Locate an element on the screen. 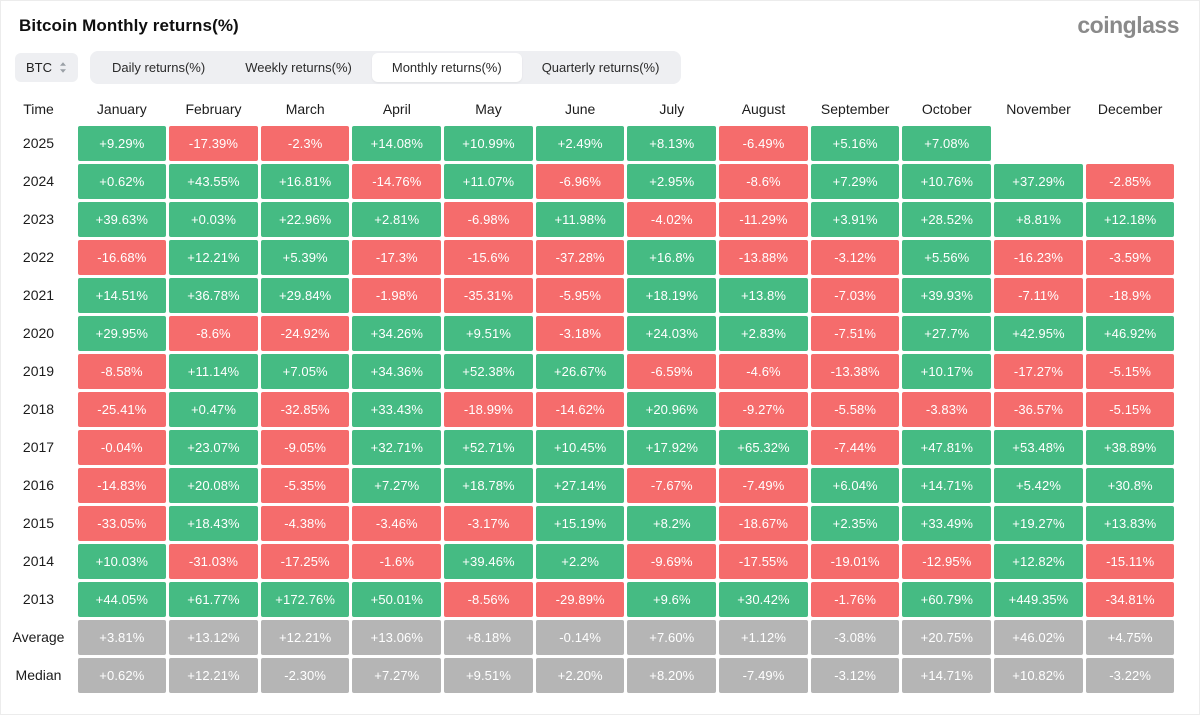 Image resolution: width=1200 pixels, height=715 pixels. column-header-may: May is located at coordinates (488, 109).